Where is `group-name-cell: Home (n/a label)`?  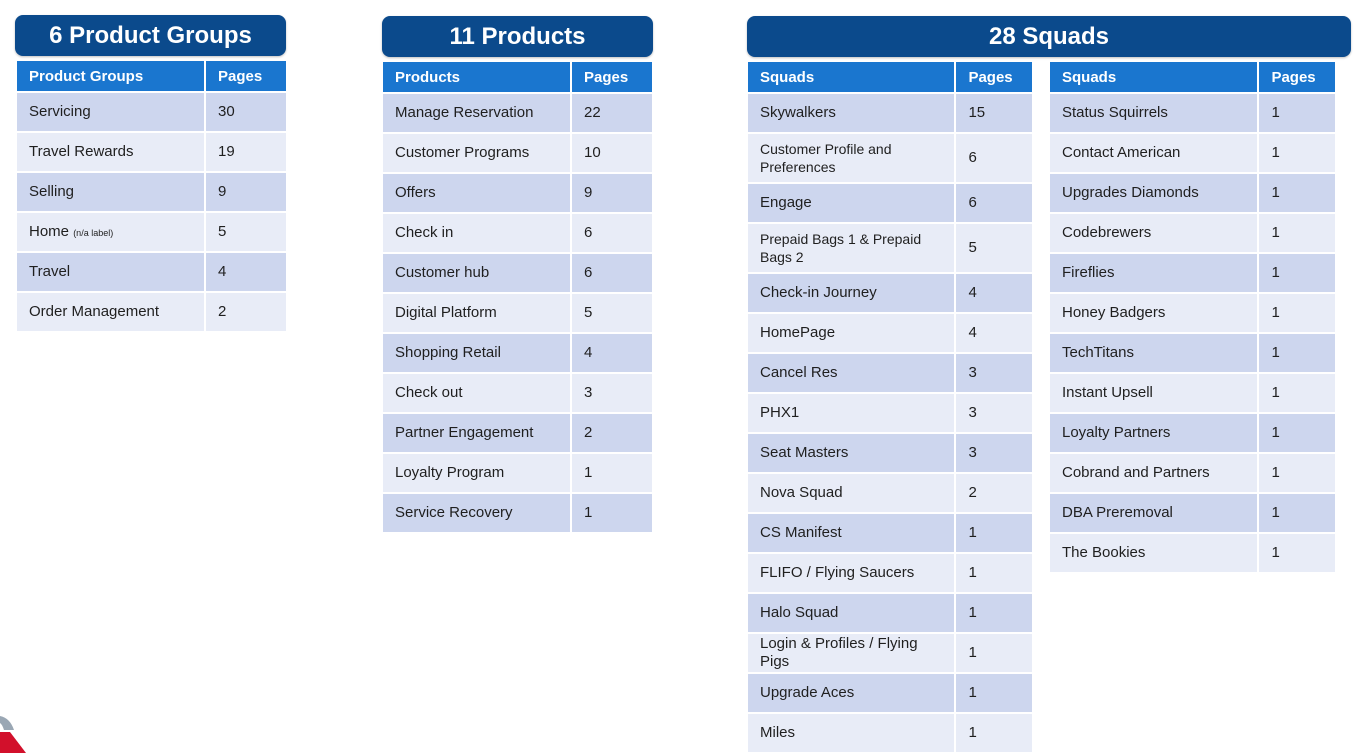 group-name-cell: Home (n/a label) is located at coordinates (110, 232).